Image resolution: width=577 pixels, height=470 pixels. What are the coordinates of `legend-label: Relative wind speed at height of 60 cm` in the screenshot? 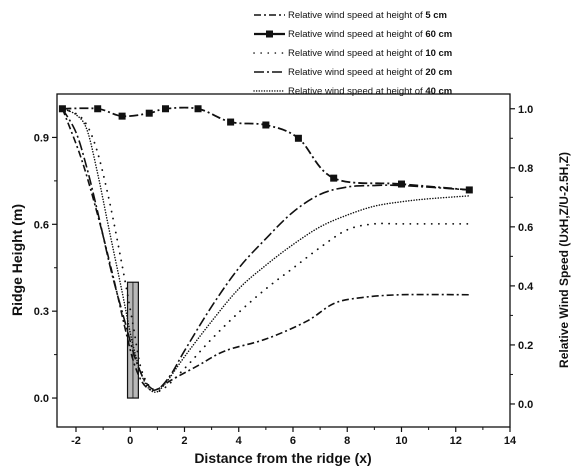 It's located at (370, 34).